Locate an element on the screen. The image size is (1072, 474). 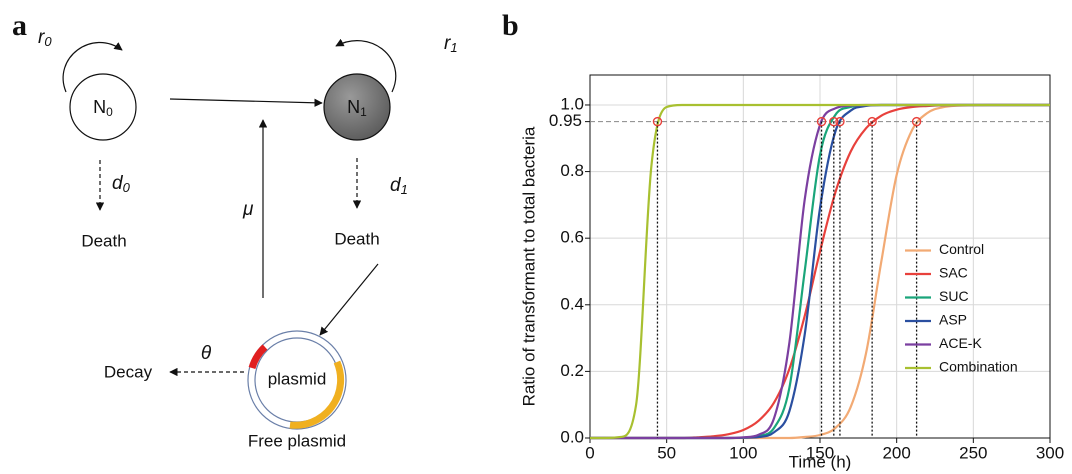
x-tick-label: 300 is located at coordinates (1050, 452).